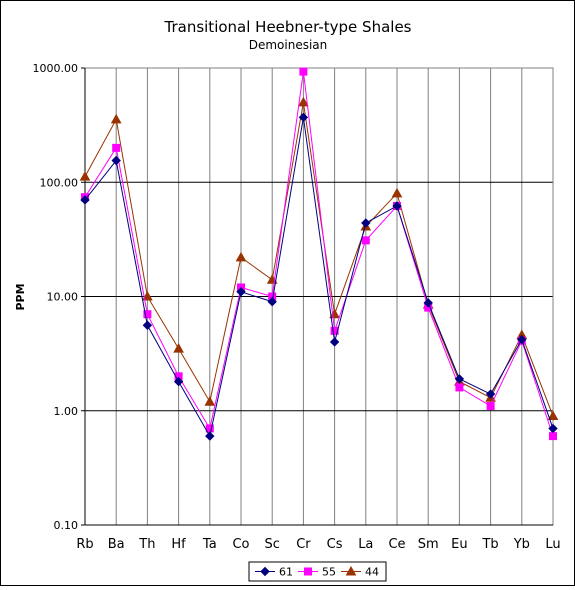 This screenshot has width=575, height=590. What do you see at coordinates (66, 525) in the screenshot?
I see `y-tick-label: 0.10` at bounding box center [66, 525].